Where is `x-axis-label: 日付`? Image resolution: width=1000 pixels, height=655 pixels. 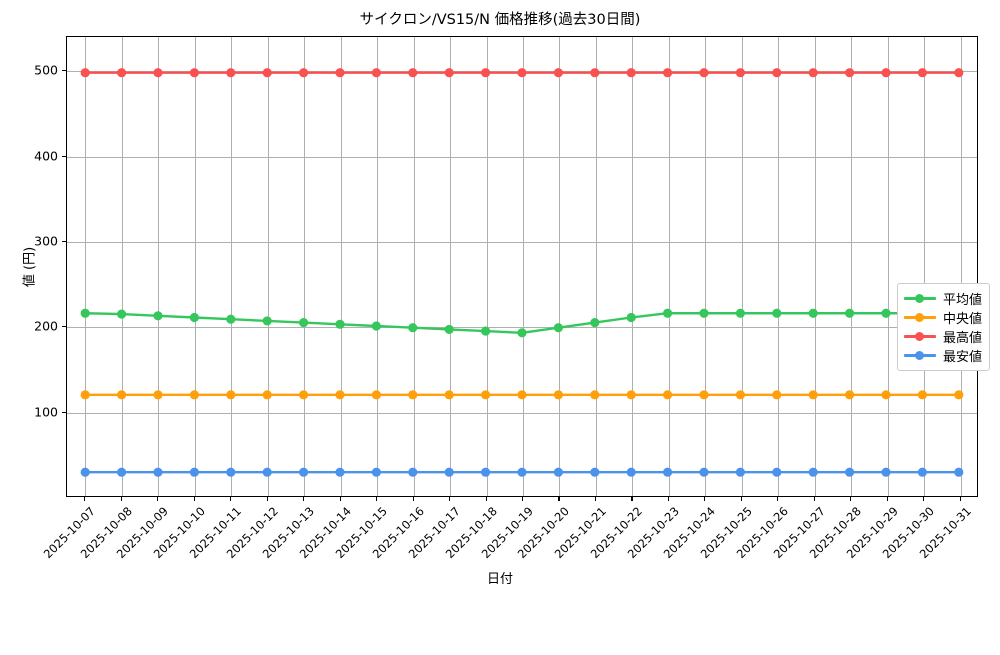 x-axis-label: 日付 is located at coordinates (499, 579).